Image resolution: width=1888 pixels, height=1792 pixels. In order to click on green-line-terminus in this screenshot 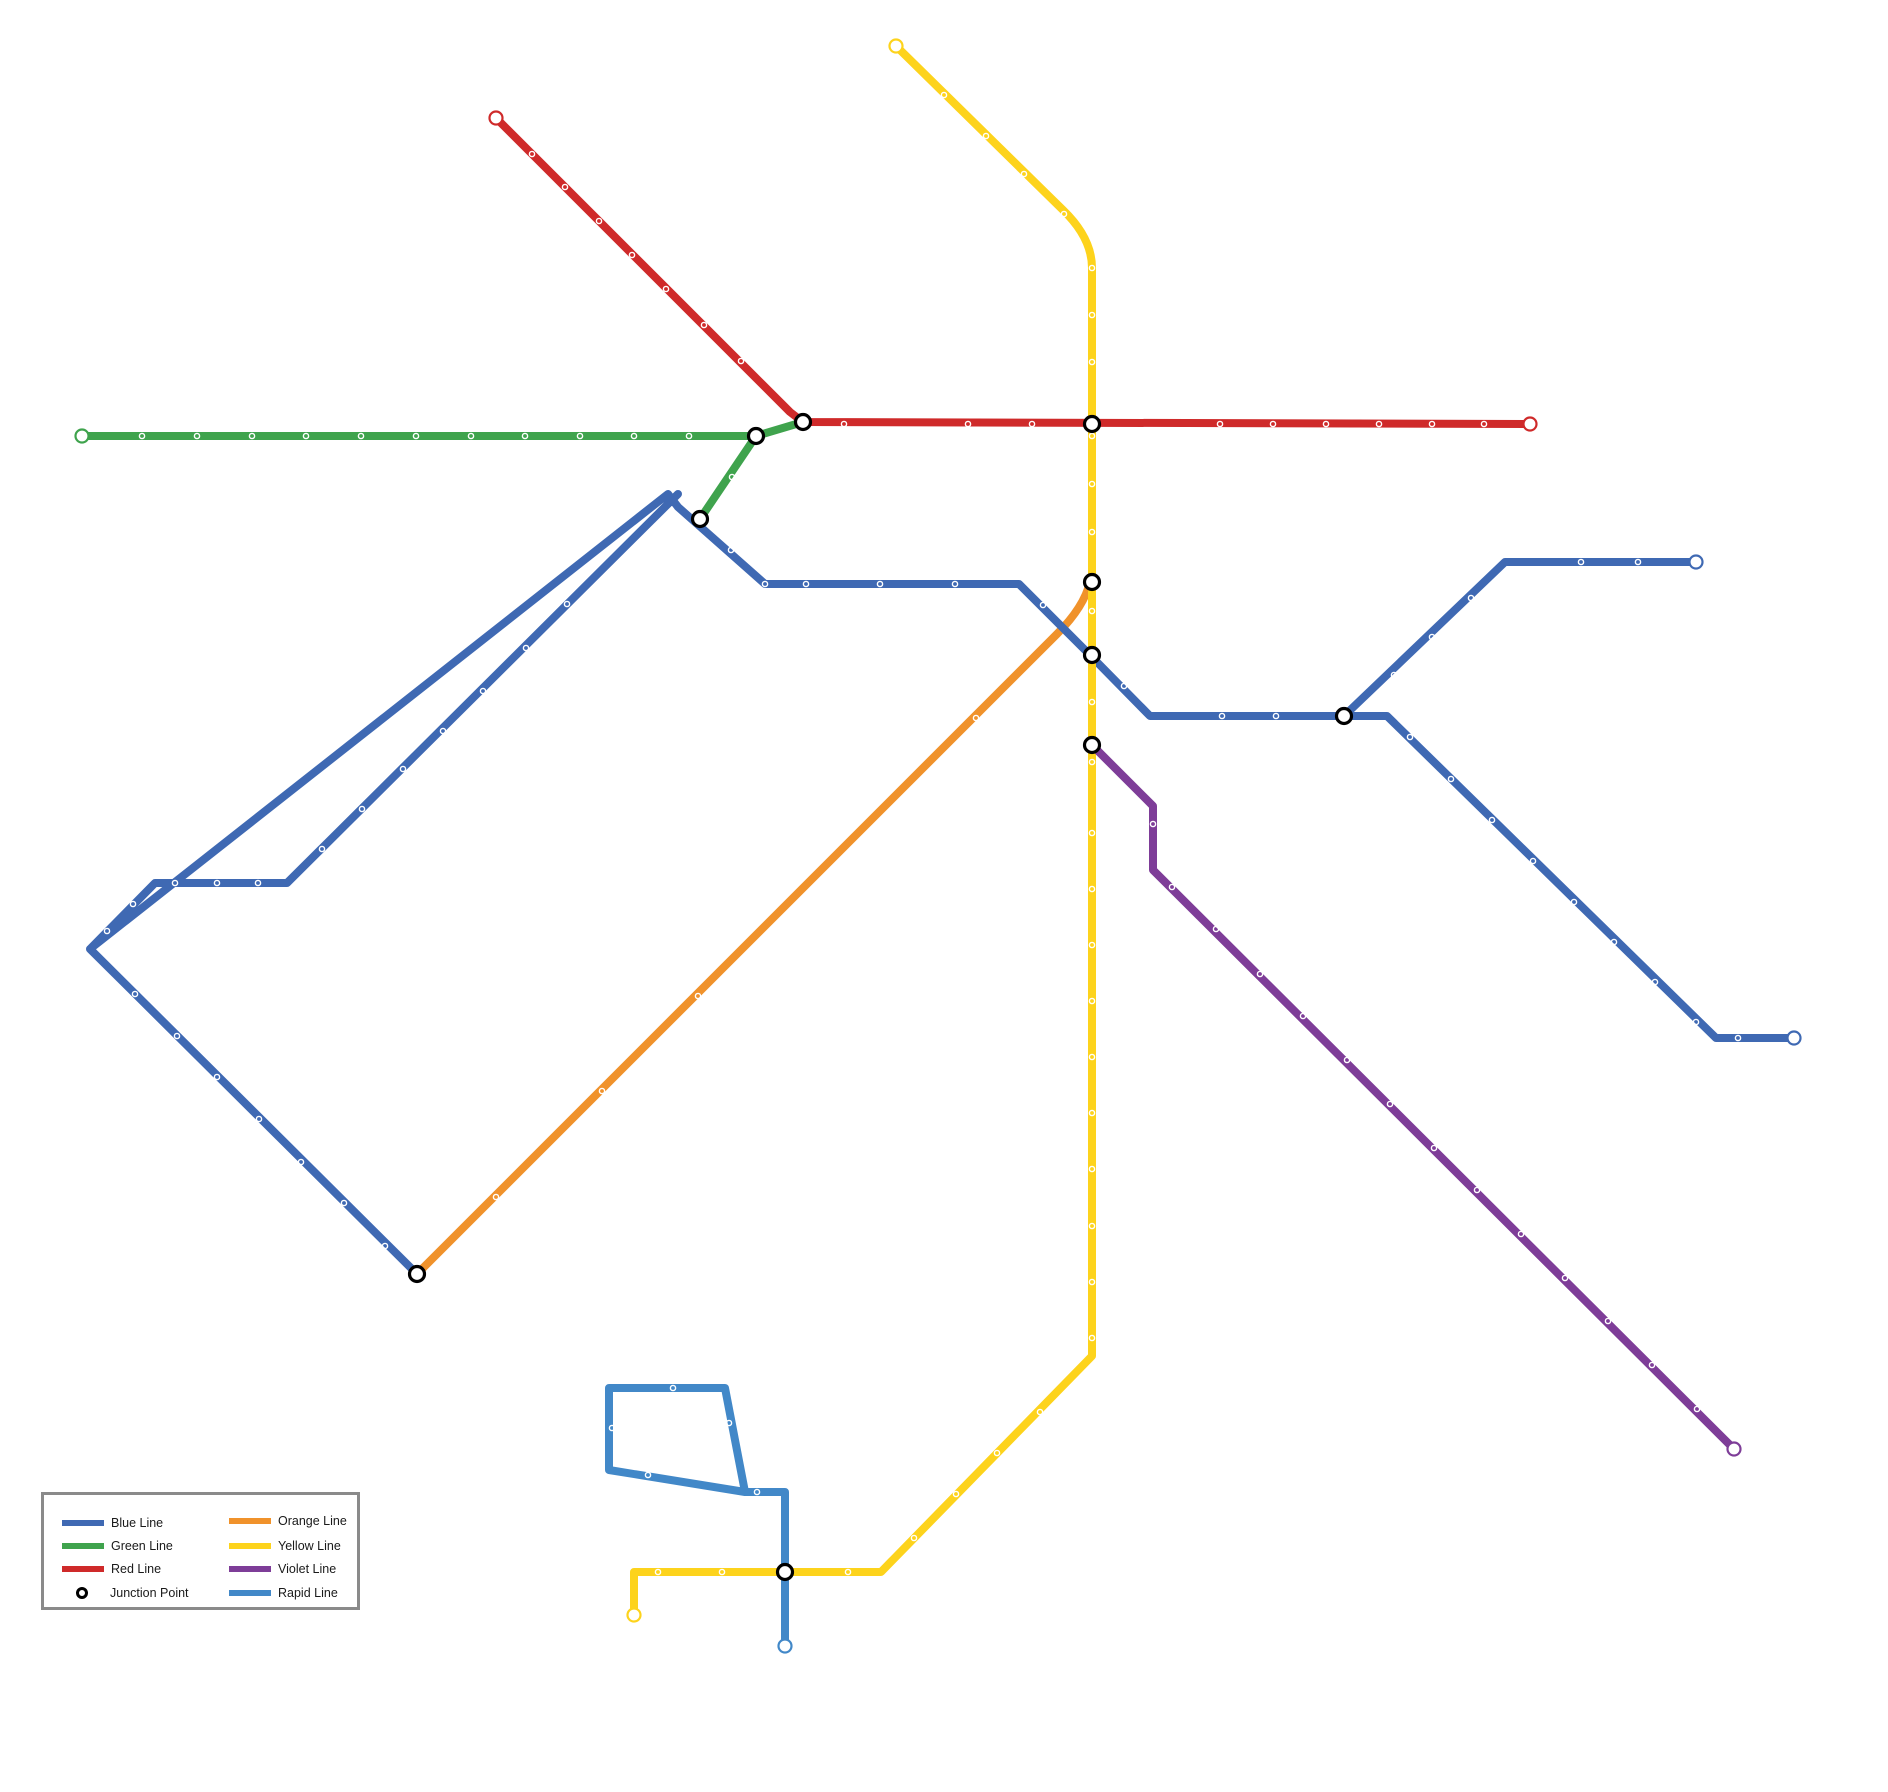, I will do `click(82, 436)`.